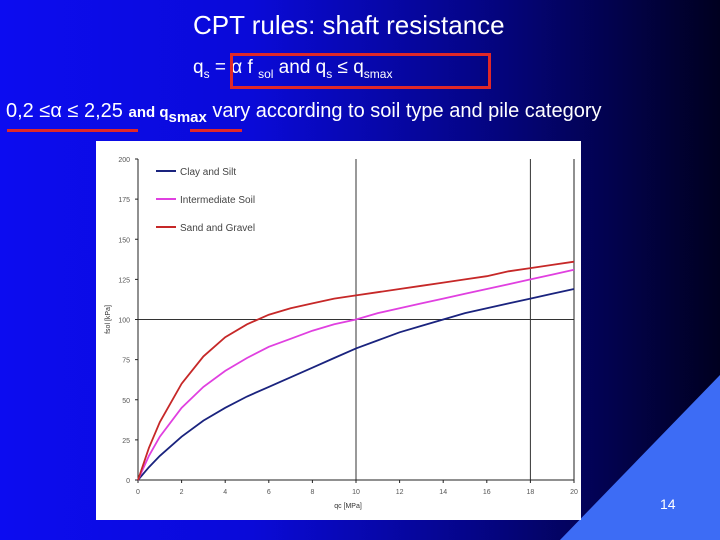 The height and width of the screenshot is (540, 720). Describe the element at coordinates (148, 112) in the screenshot. I see `subtitle-and: and q` at that location.